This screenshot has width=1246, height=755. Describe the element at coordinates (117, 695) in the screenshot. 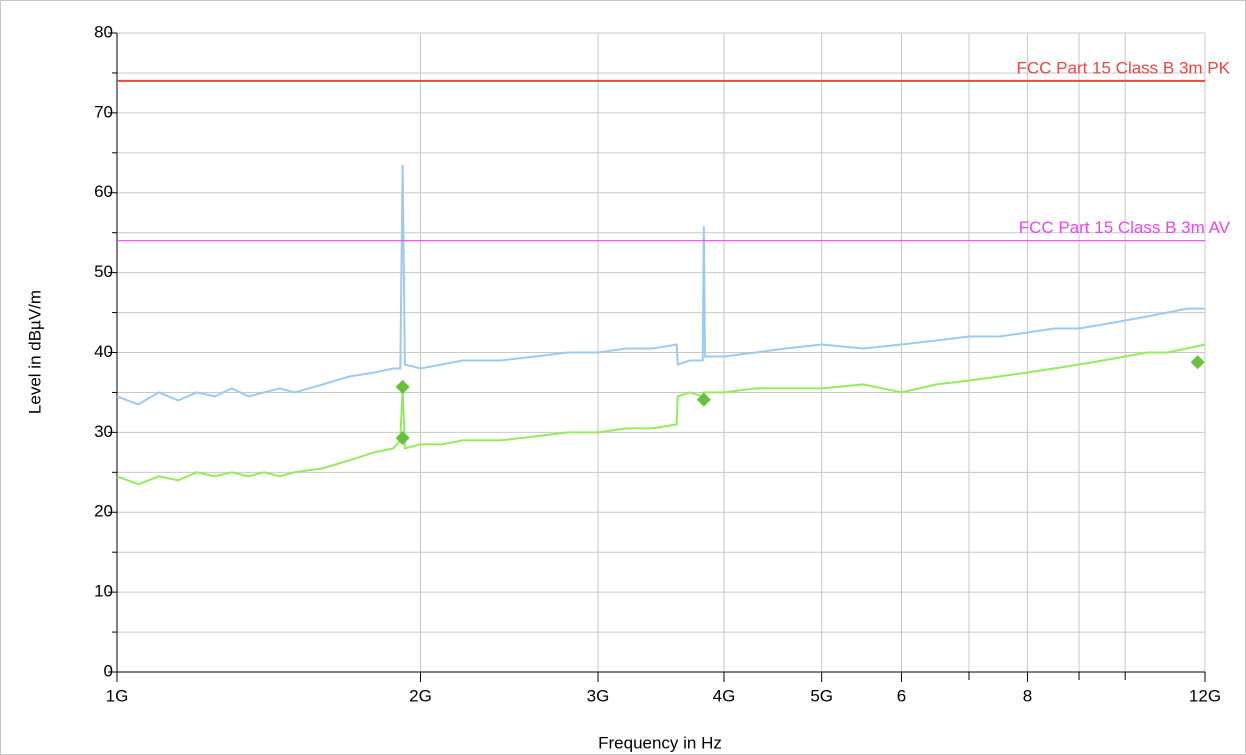

I see `x-tick-label: 1G` at that location.